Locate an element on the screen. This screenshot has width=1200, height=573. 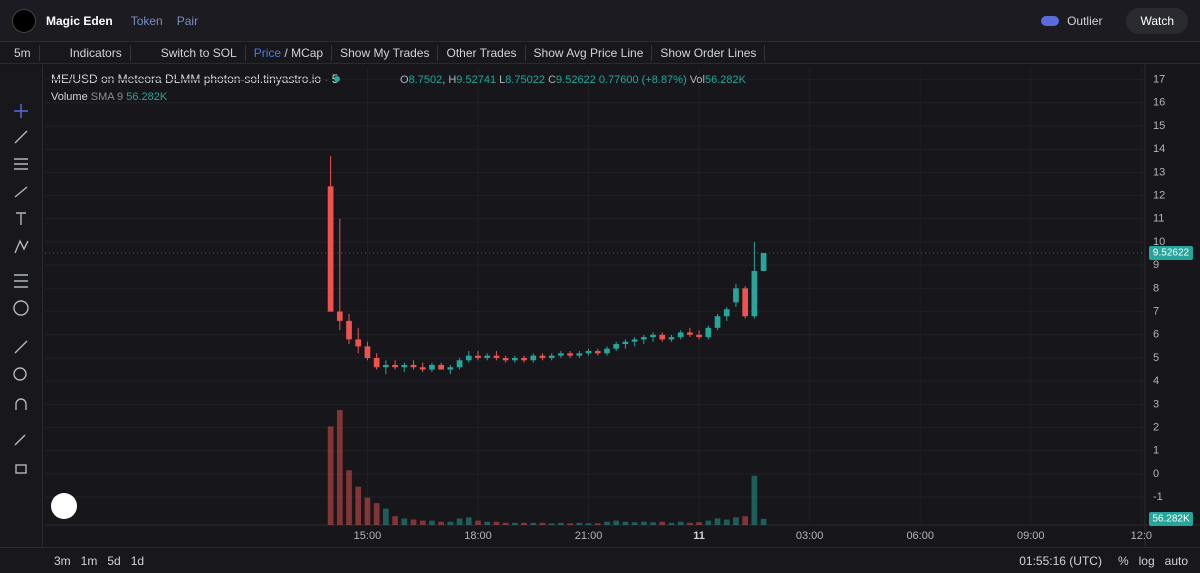
legend-item: H is located at coordinates (452, 80).